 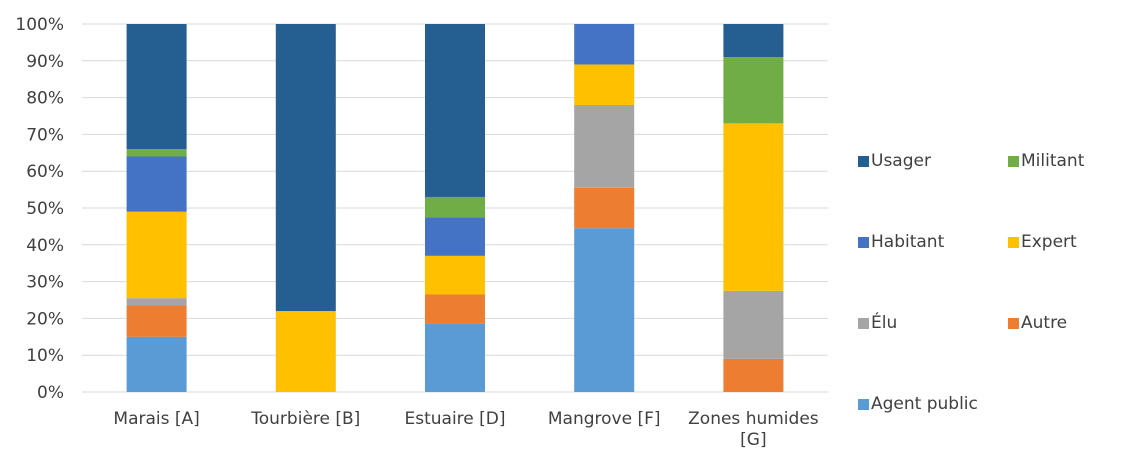 I want to click on y-tick-label: 90%, so click(x=45, y=62).